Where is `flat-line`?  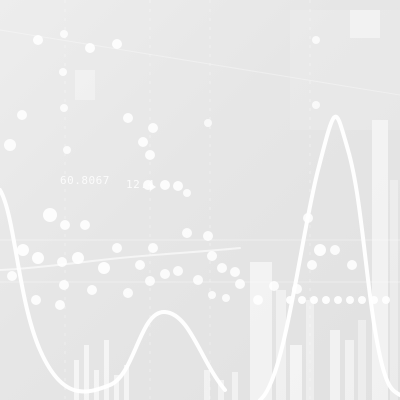 flat-line is located at coordinates (120, 259).